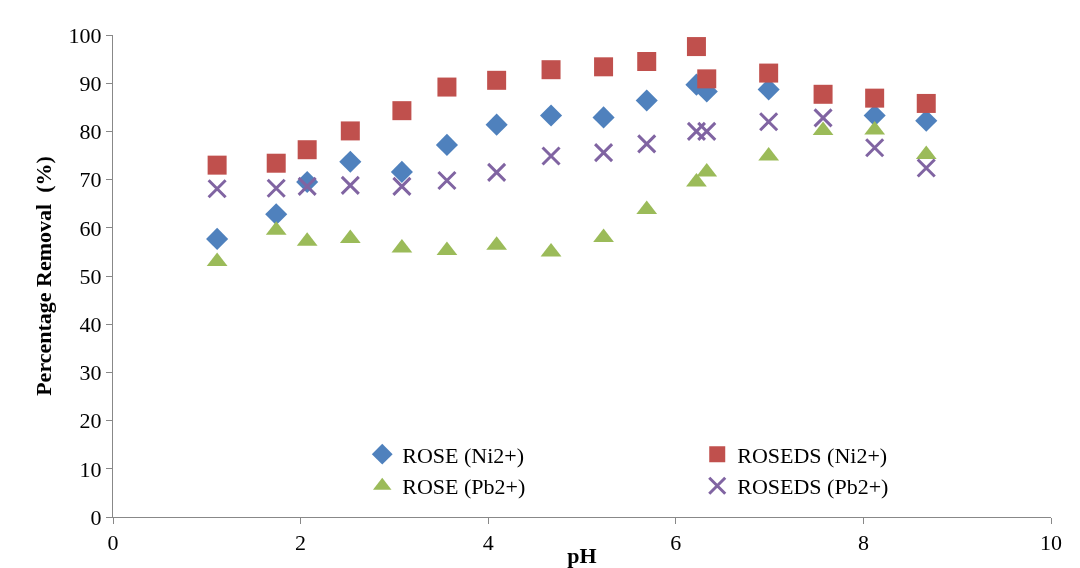  Describe the element at coordinates (90, 276) in the screenshot. I see `y-tick-label: 50` at that location.